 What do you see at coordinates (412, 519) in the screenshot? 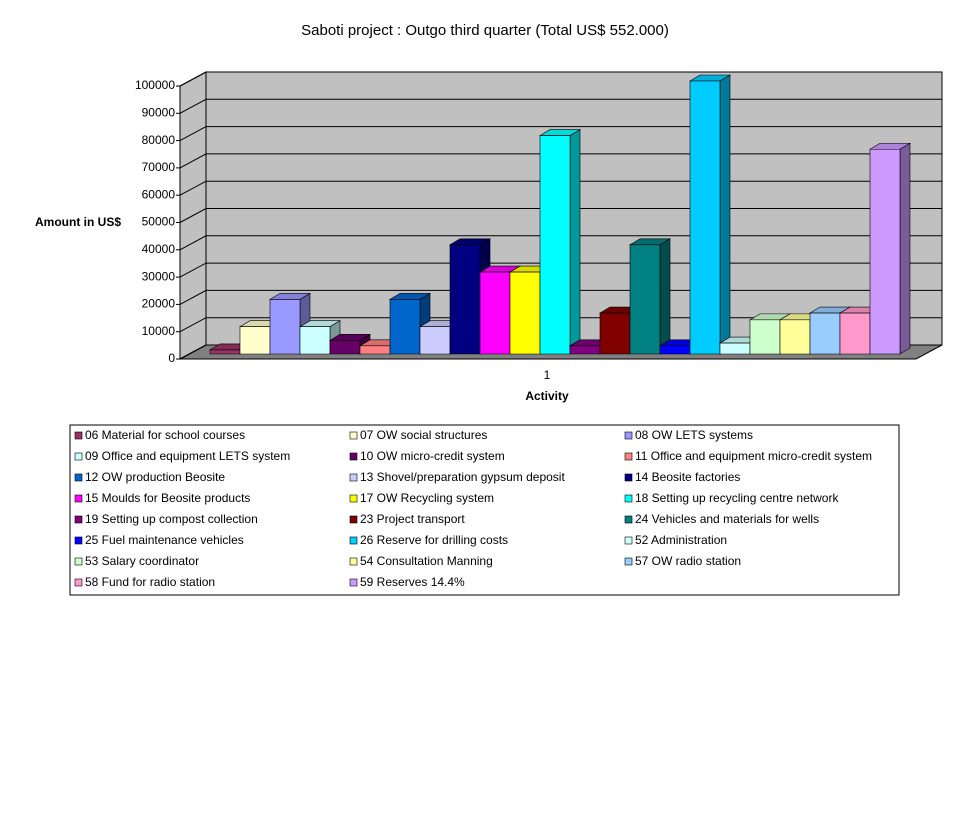
I see `legend-label: 23 Project transport` at bounding box center [412, 519].